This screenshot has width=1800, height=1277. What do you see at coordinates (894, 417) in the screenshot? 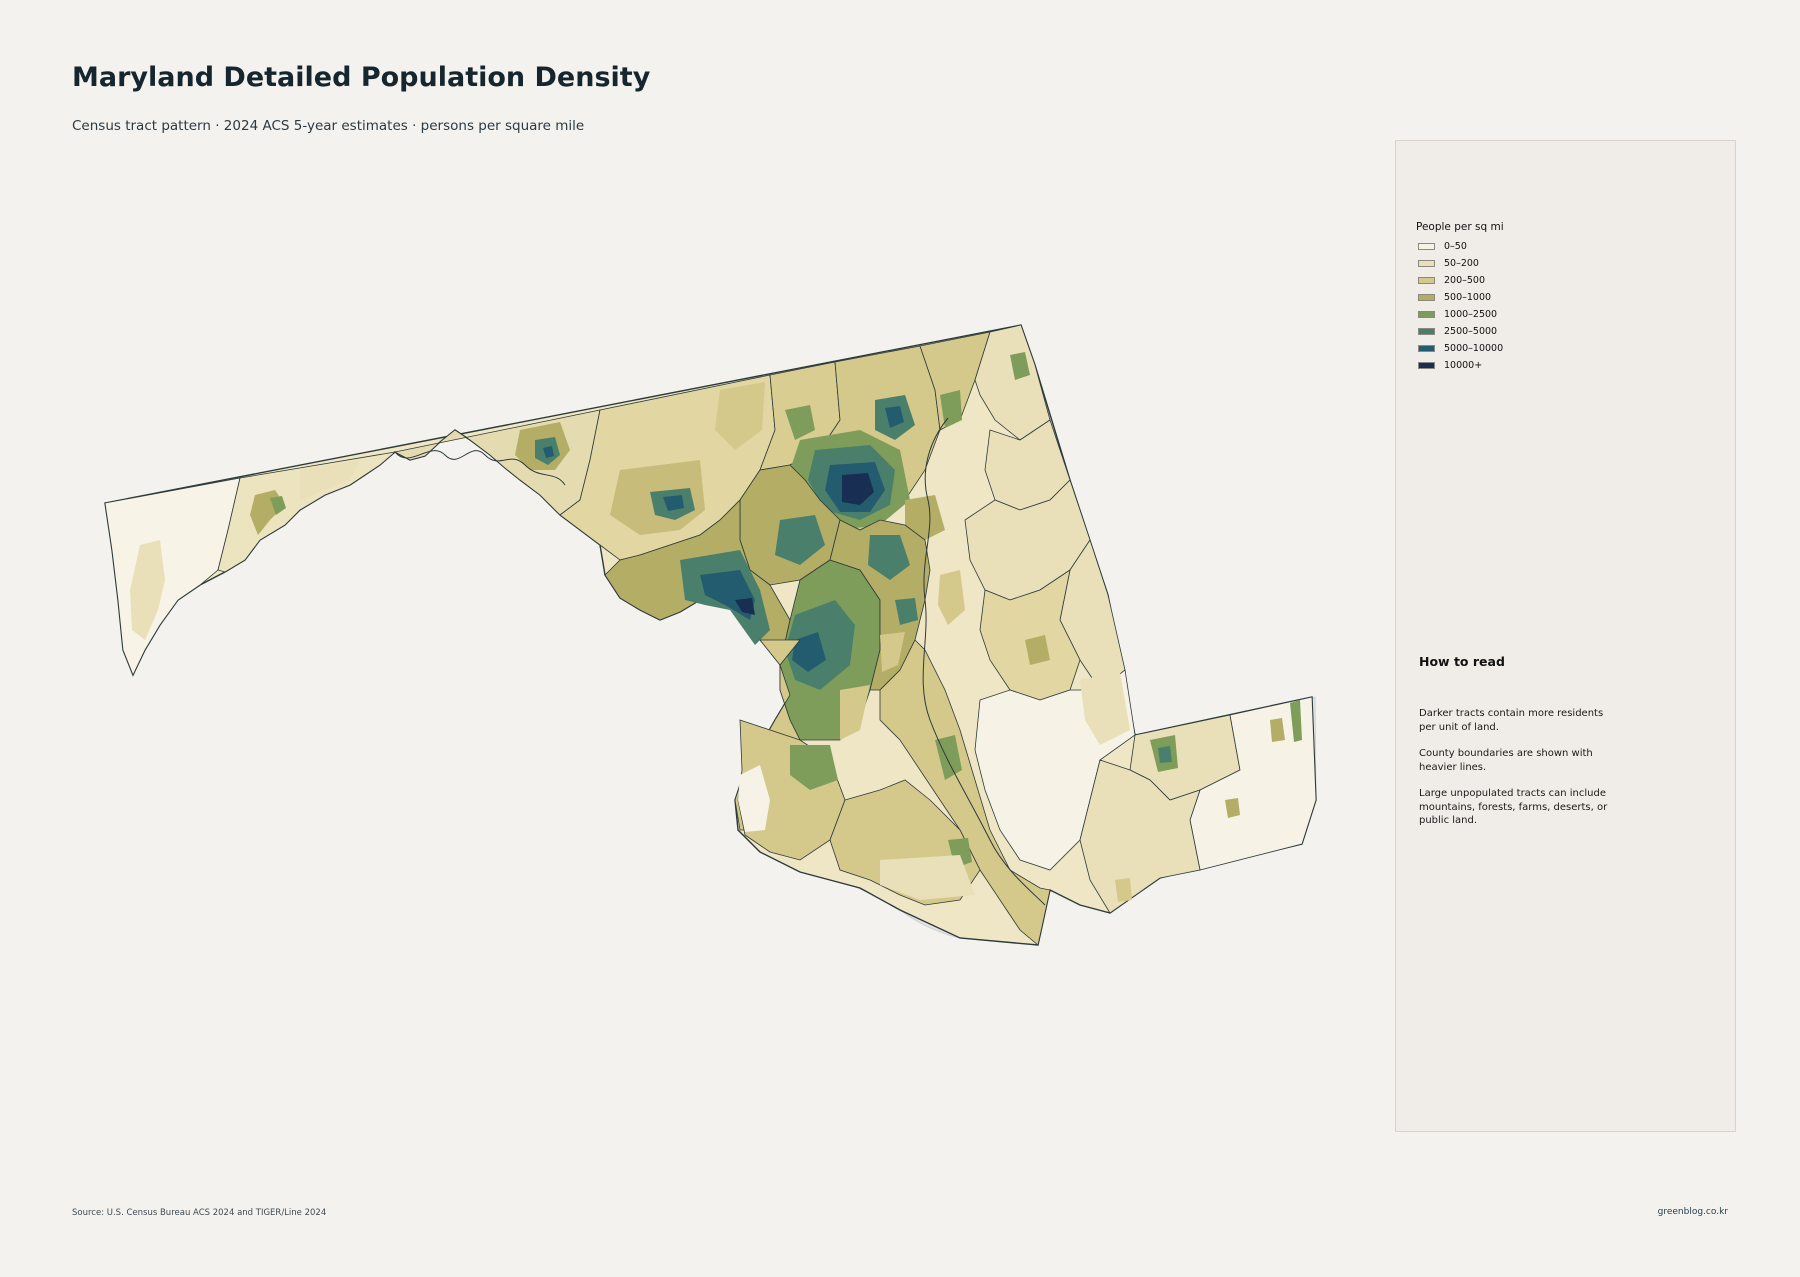
I see `towson-core` at bounding box center [894, 417].